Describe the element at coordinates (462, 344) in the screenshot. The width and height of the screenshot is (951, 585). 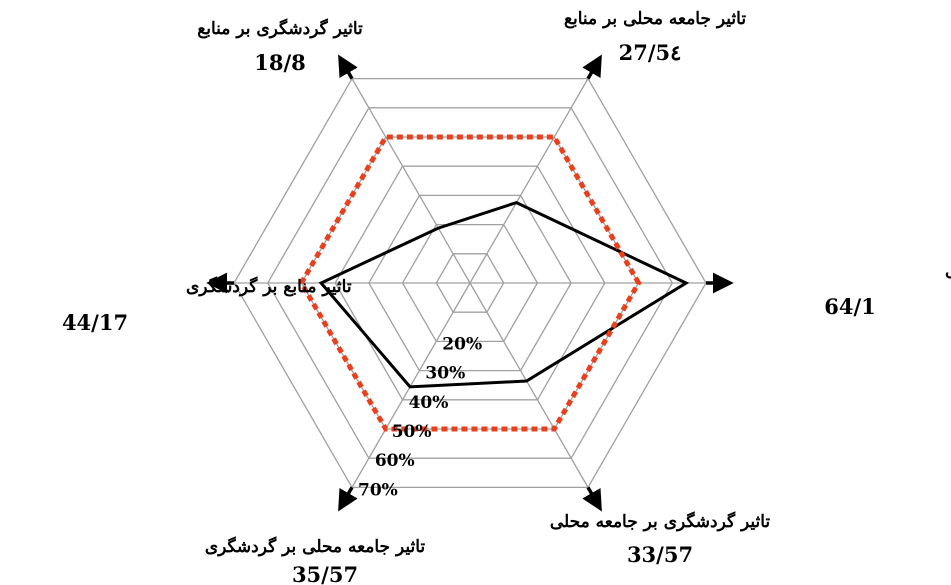
I see `ring-label-0: 20%` at that location.